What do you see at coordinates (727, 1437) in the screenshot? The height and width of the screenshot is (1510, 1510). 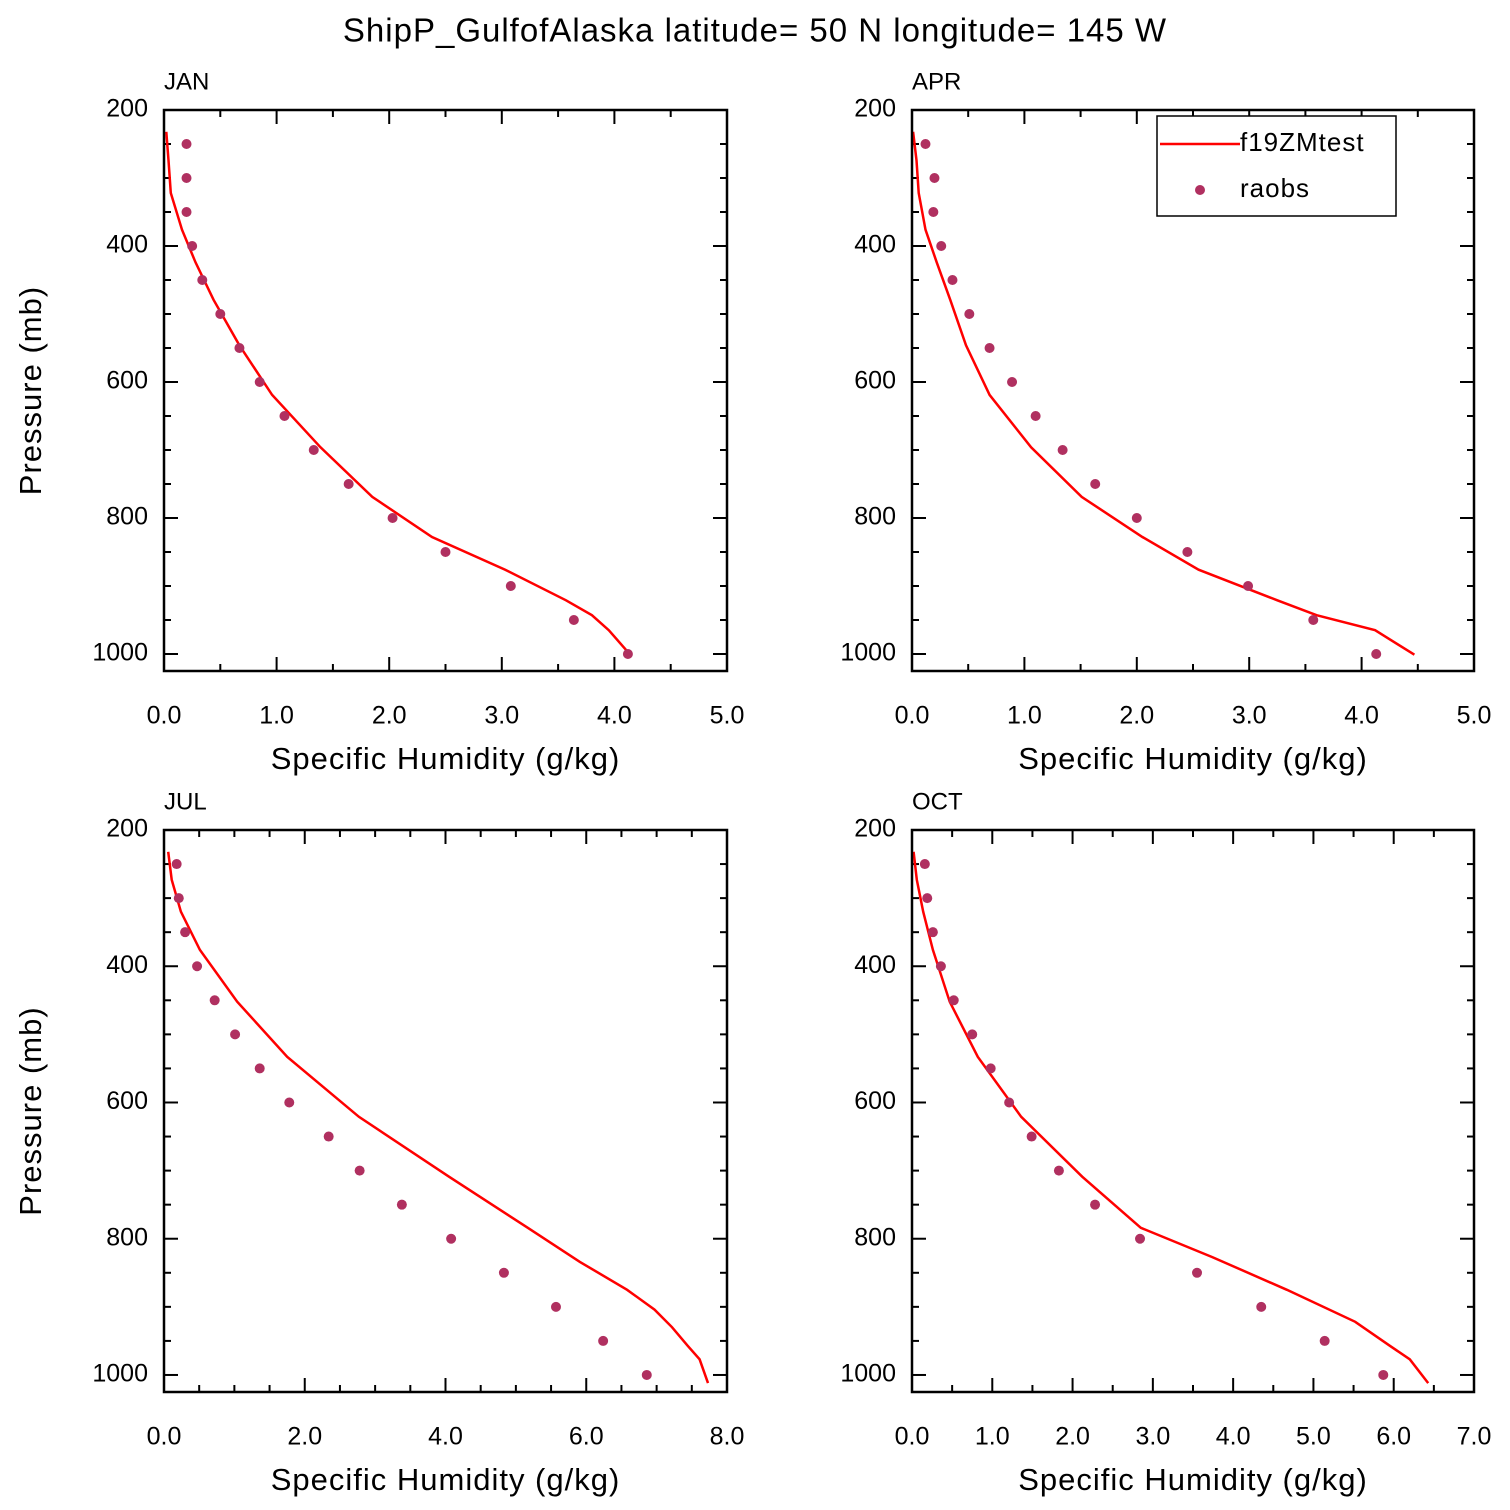 I see `x-tick-label: 8.0` at bounding box center [727, 1437].